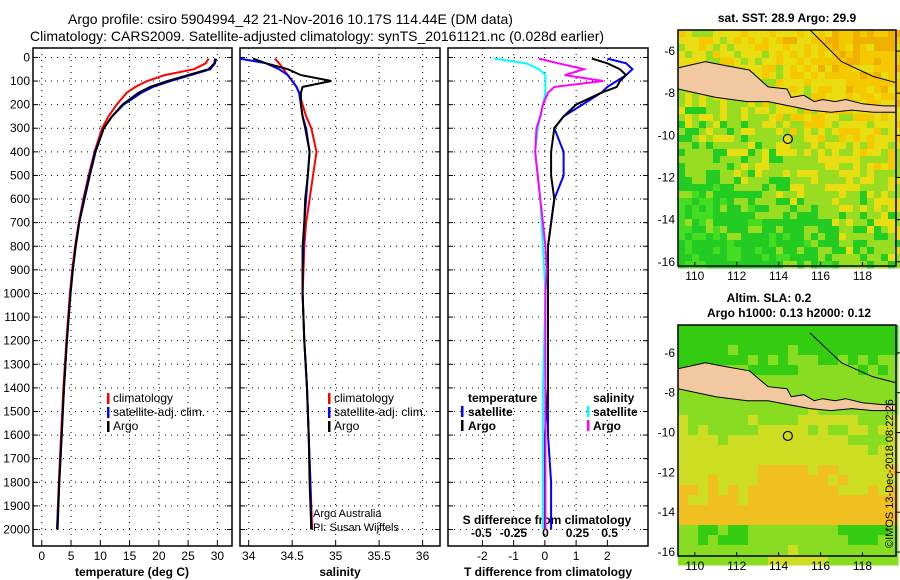  Describe the element at coordinates (482, 426) in the screenshot. I see `legend-label: Argo` at that location.